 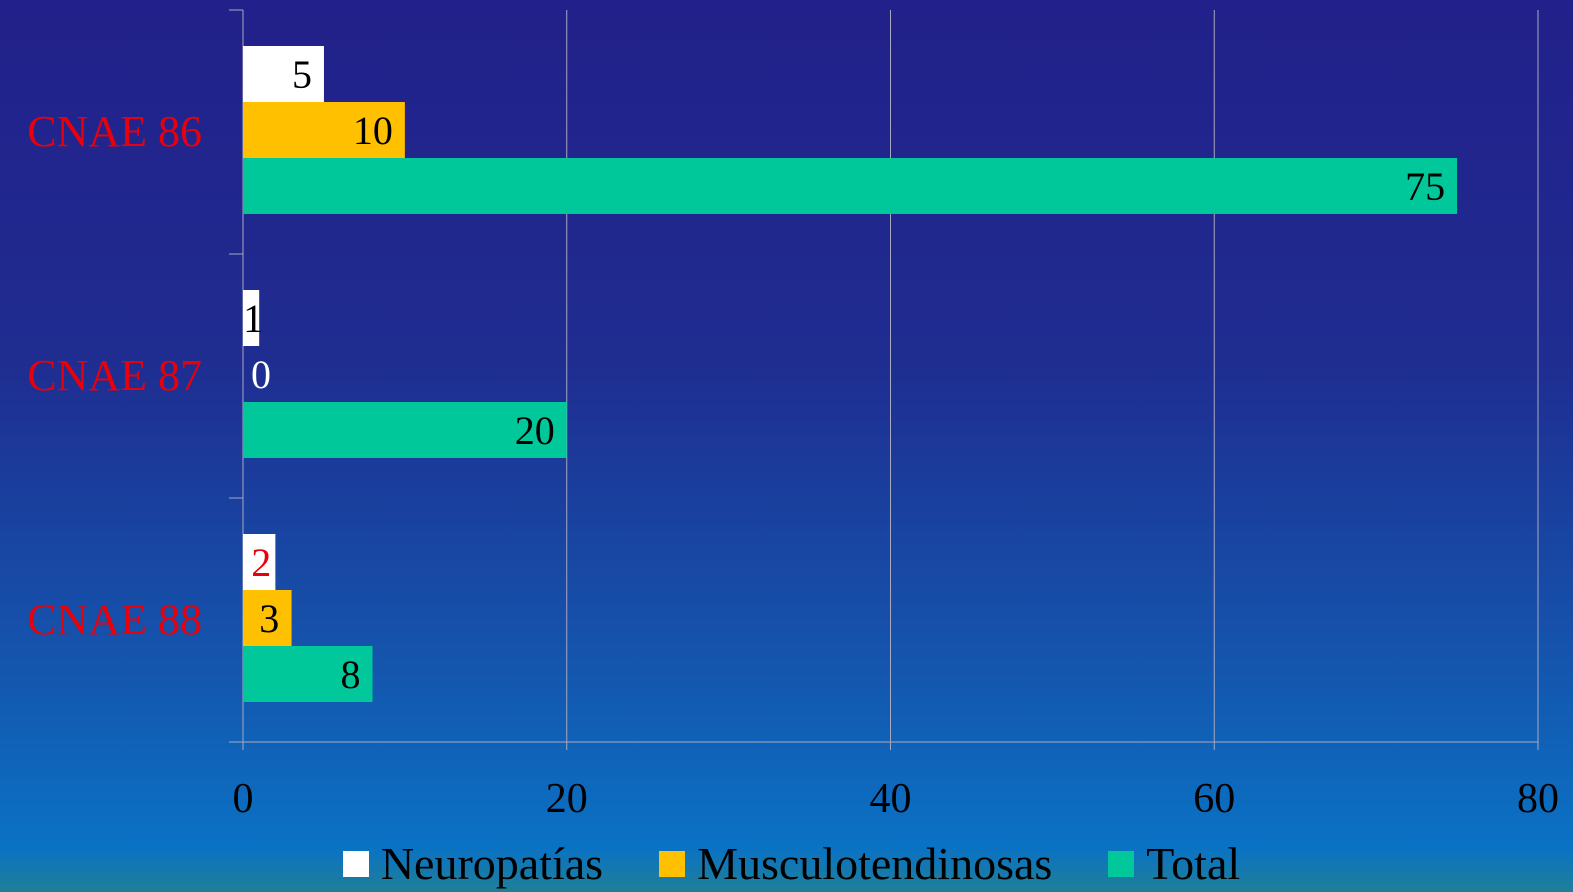 What do you see at coordinates (302, 74) in the screenshot?
I see `data-label-neuropatias-0: 5` at bounding box center [302, 74].